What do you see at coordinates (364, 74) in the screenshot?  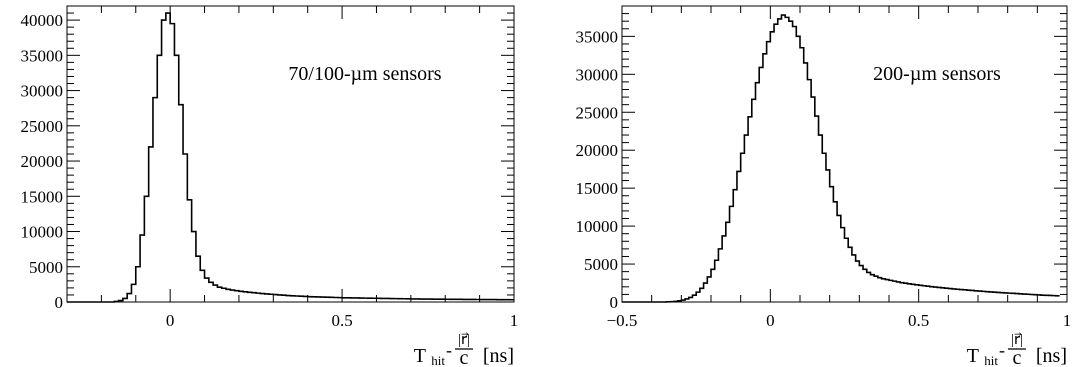 I see `sensor-annotation: 70/100-µm sensors` at bounding box center [364, 74].